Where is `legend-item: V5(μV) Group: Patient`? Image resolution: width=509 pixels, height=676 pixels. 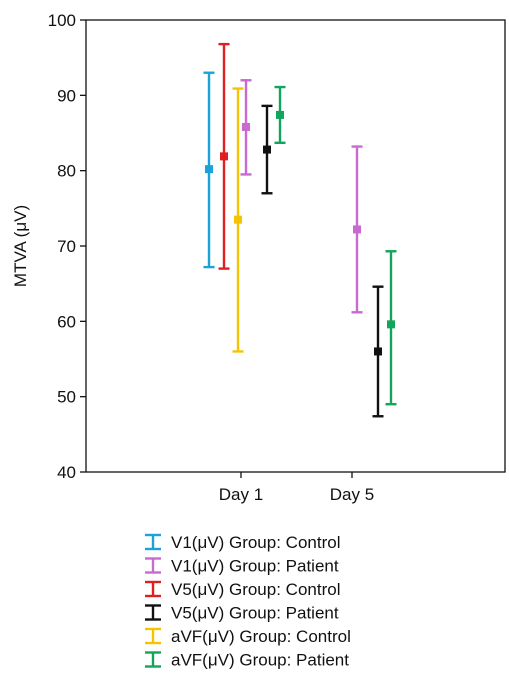 legend-item: V5(μV) Group: Patient is located at coordinates (242, 613).